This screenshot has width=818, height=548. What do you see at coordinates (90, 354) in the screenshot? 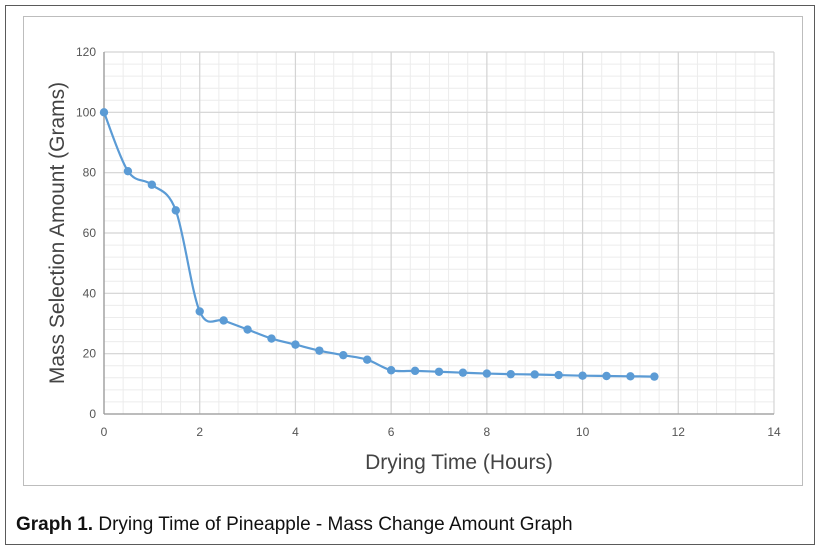
I see `y-tick-label: 20` at bounding box center [90, 354].